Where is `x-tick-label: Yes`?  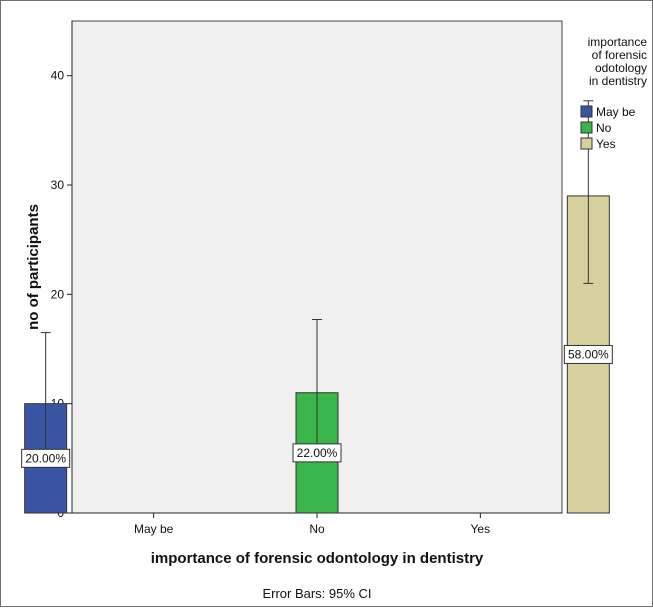 x-tick-label: Yes is located at coordinates (481, 529).